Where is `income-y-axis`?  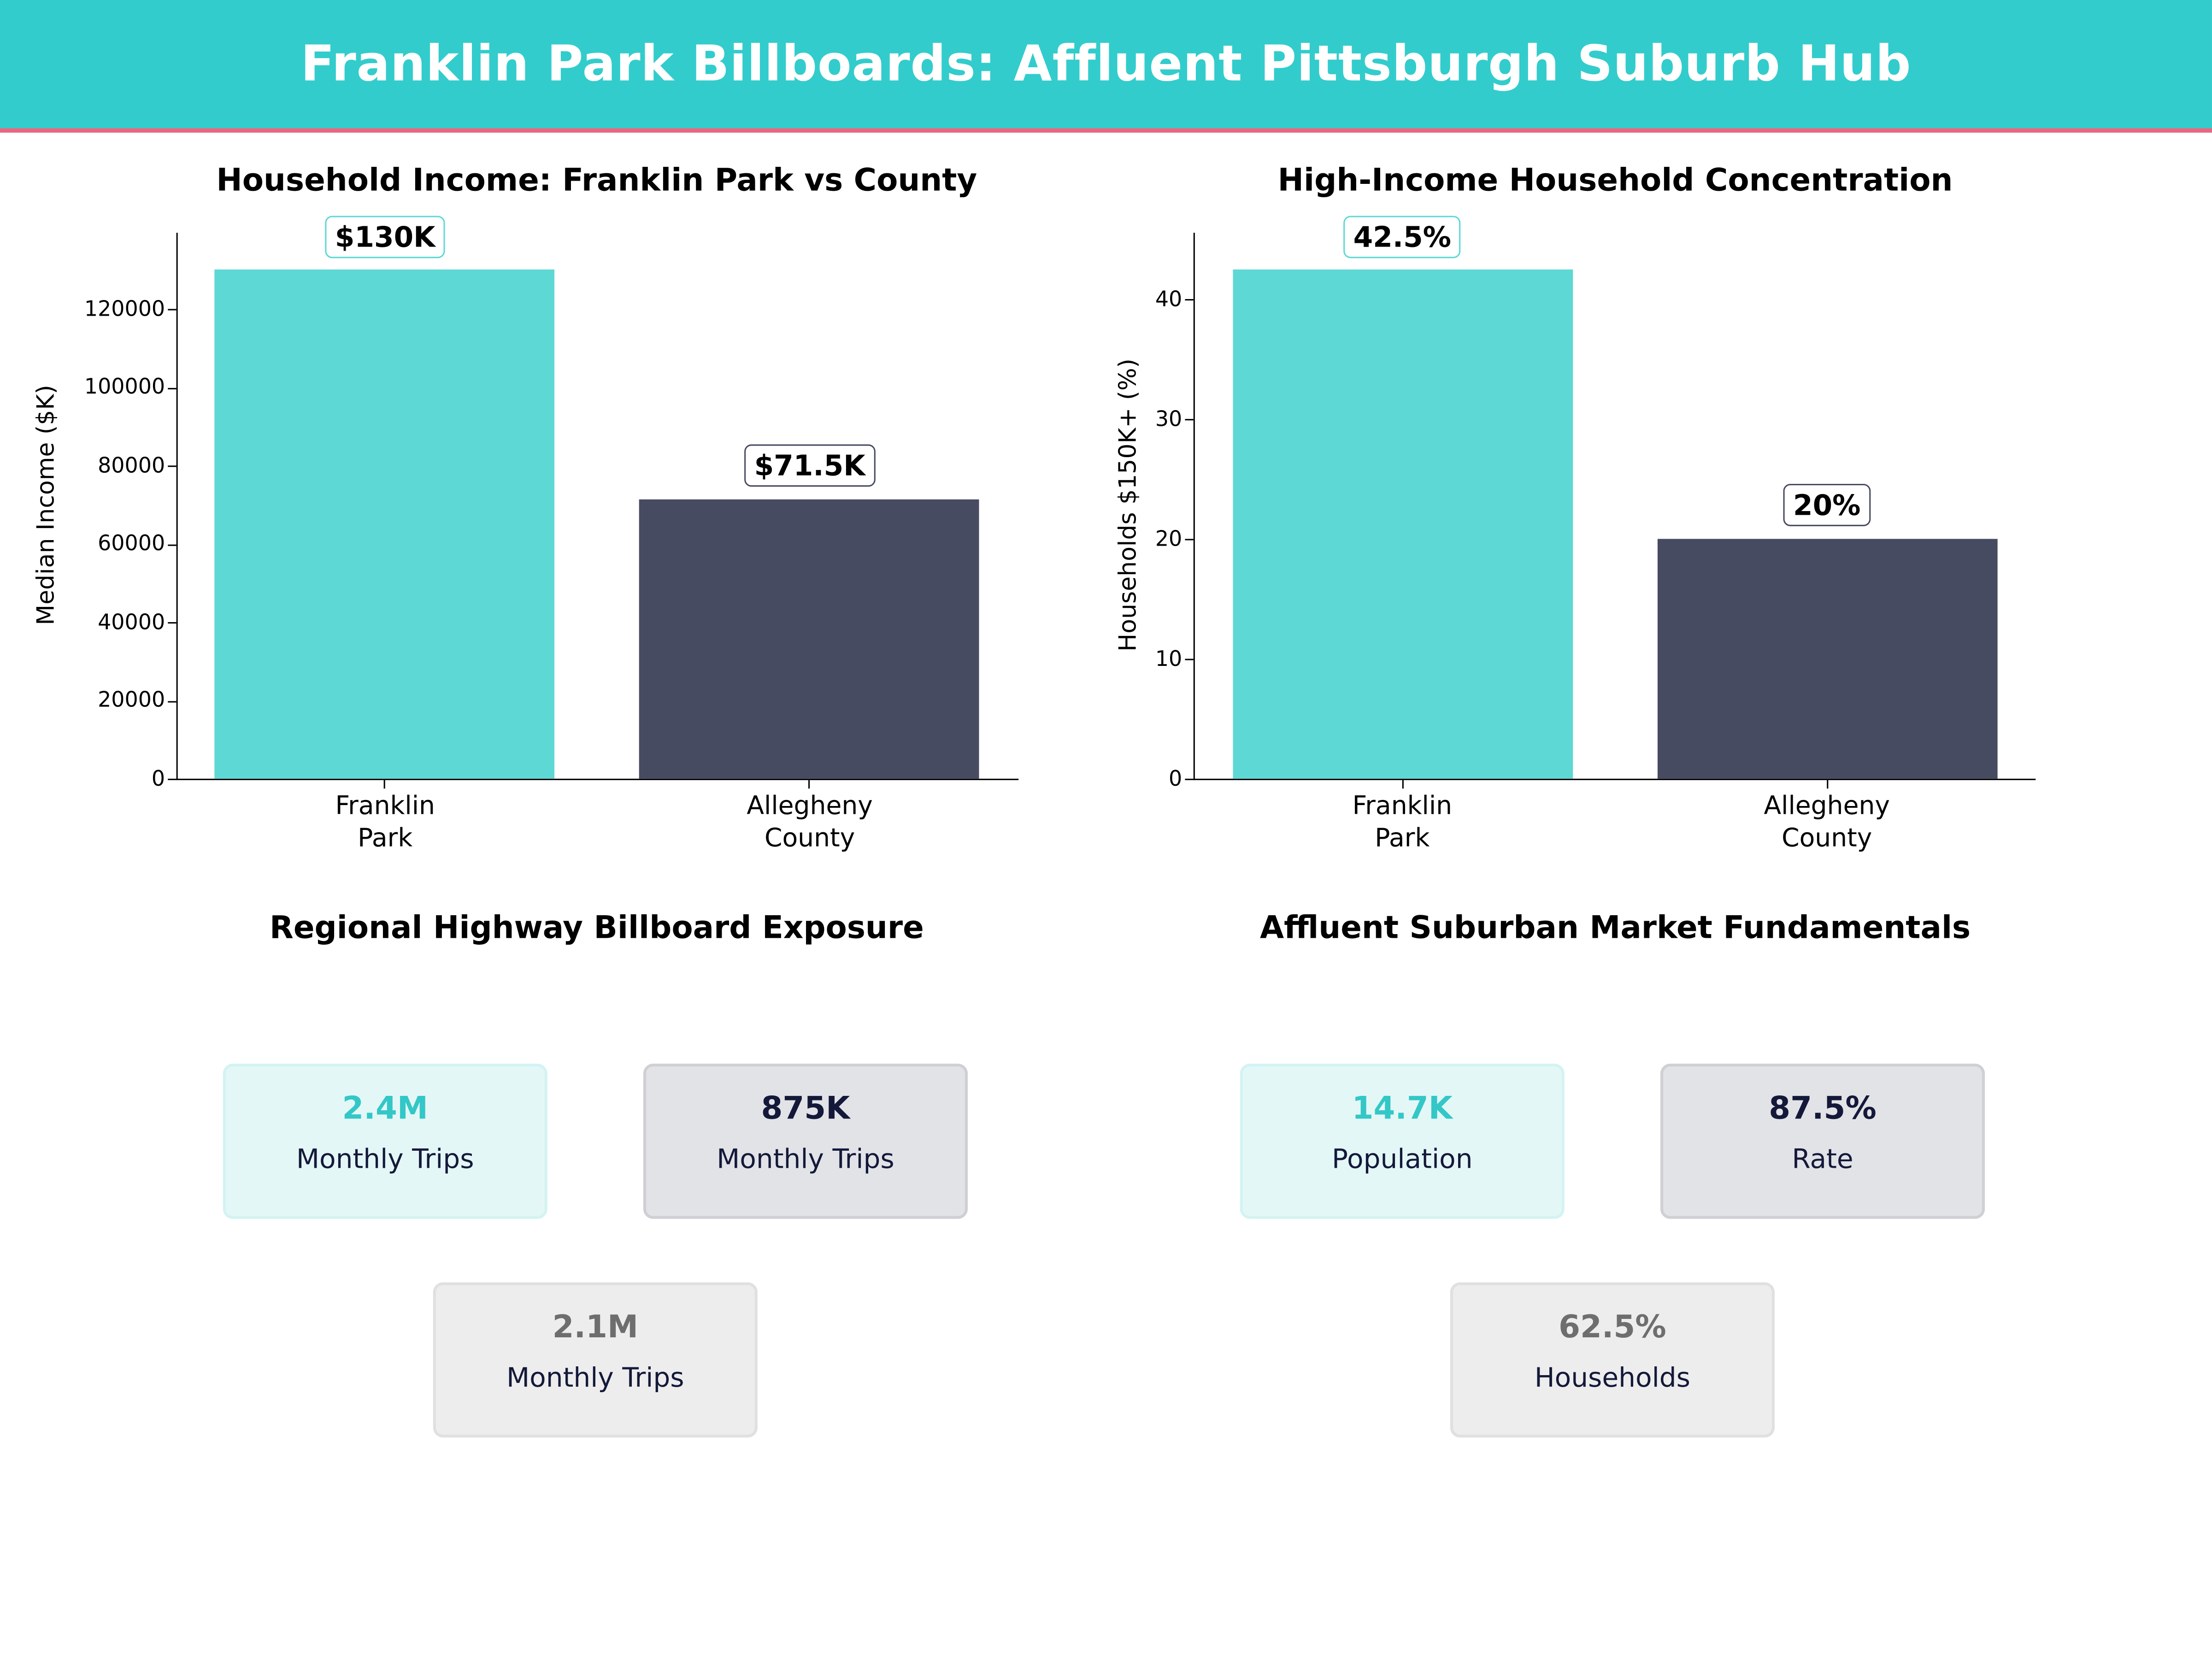 income-y-axis is located at coordinates (177, 506).